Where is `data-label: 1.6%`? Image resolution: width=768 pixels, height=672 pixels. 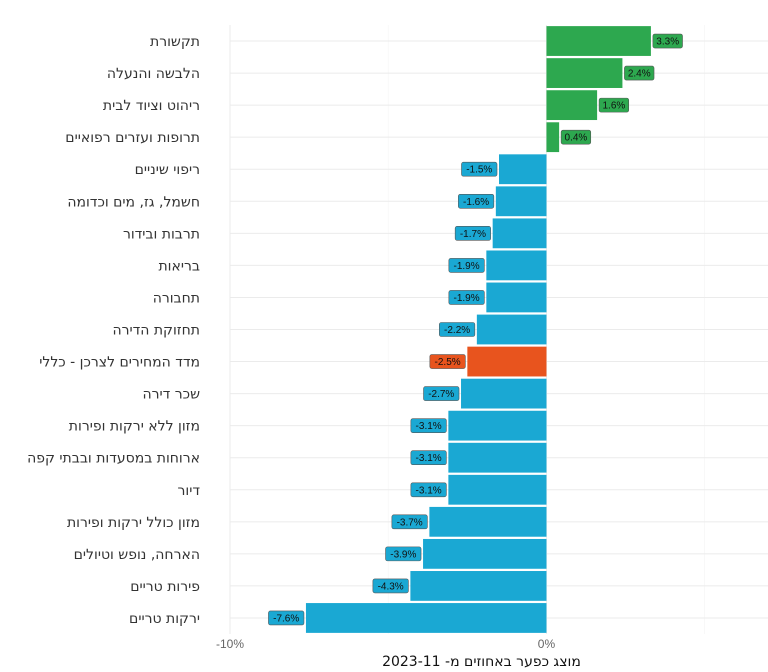
data-label: 1.6% is located at coordinates (614, 105).